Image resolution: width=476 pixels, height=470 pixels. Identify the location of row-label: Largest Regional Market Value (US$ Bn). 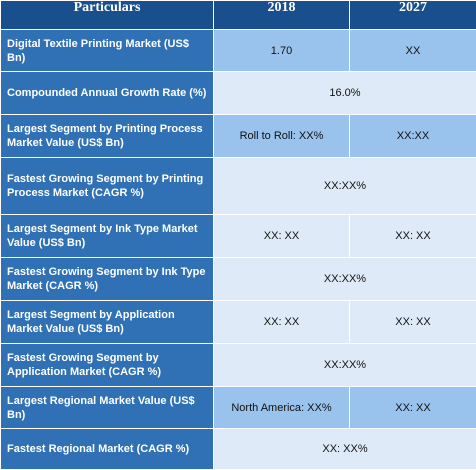
(107, 408).